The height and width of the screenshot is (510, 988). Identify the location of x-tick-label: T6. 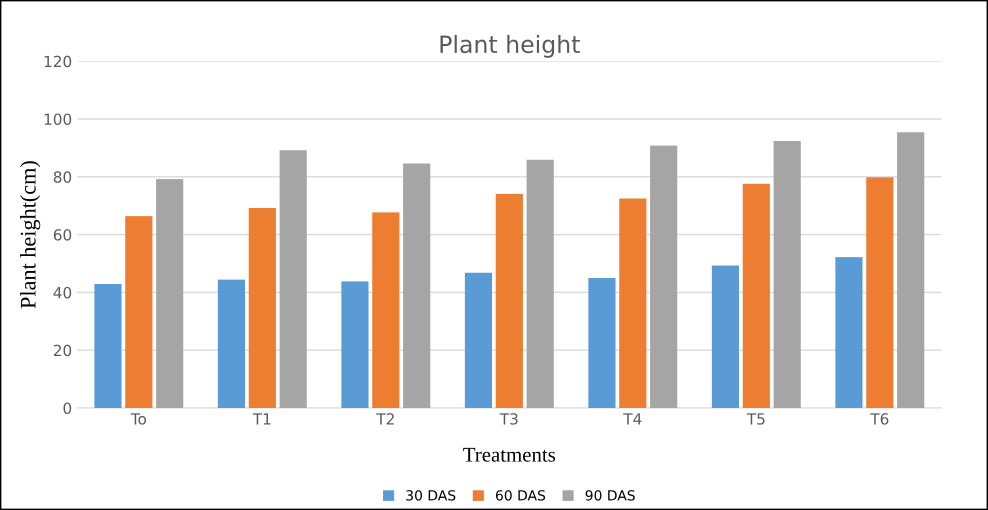
(879, 419).